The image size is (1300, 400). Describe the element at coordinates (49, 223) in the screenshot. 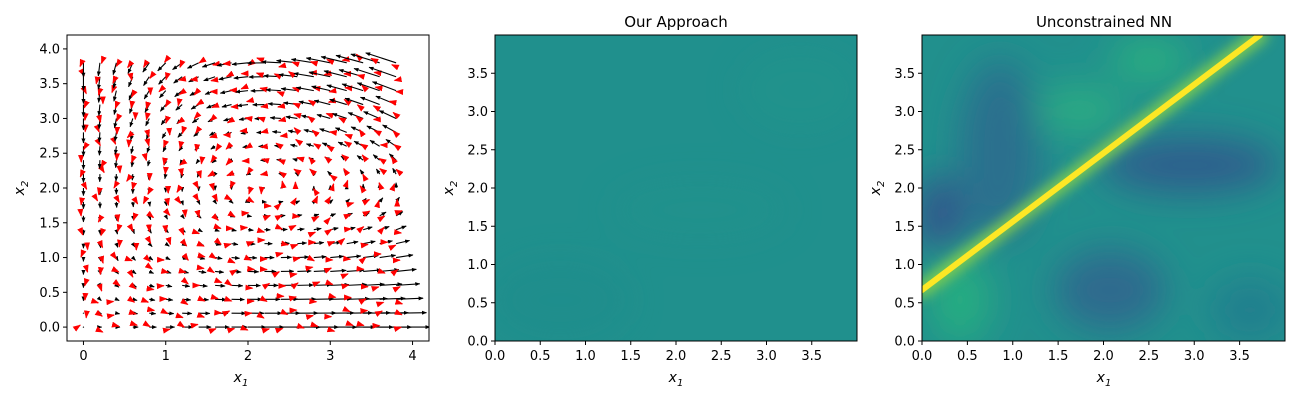

I see `y-tick-label: 1.5` at that location.